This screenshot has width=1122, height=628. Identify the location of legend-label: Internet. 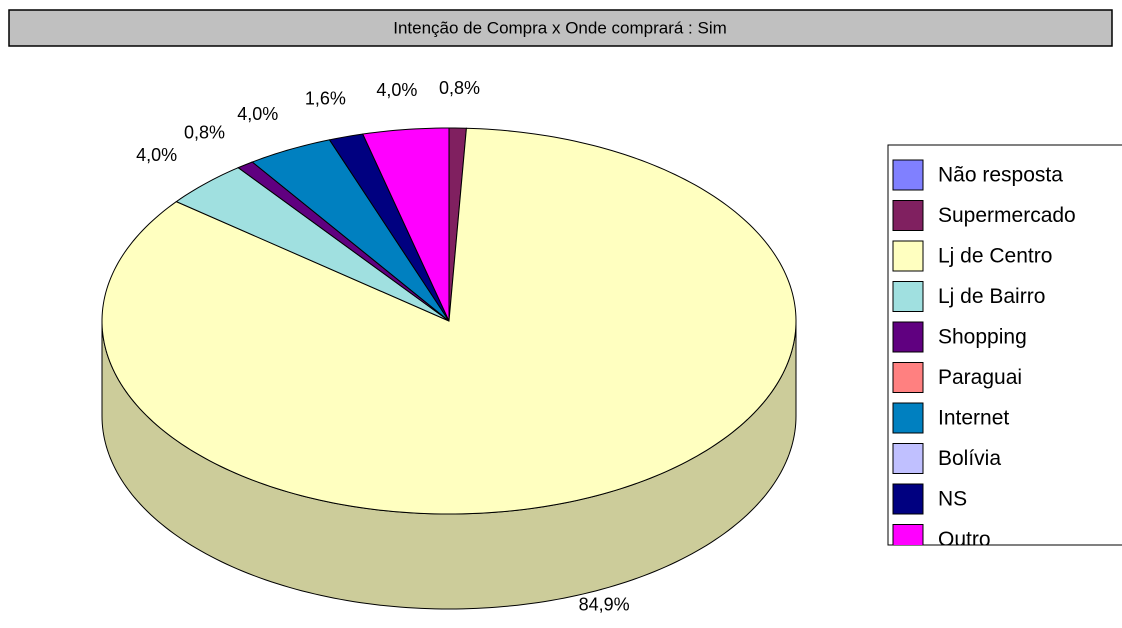
(973, 418).